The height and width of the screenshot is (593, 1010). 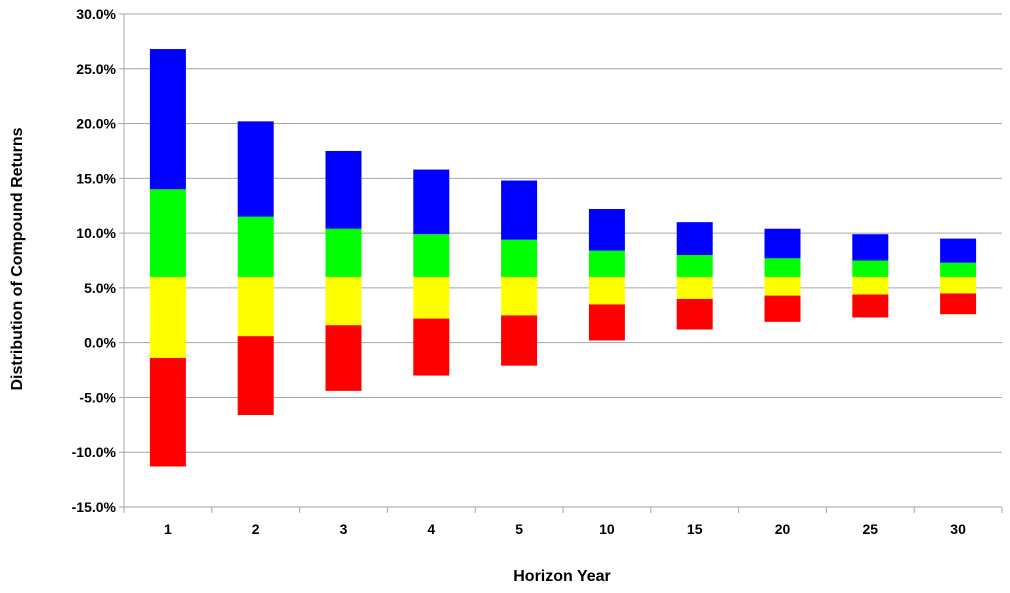 What do you see at coordinates (519, 529) in the screenshot?
I see `x-tick-label: 5` at bounding box center [519, 529].